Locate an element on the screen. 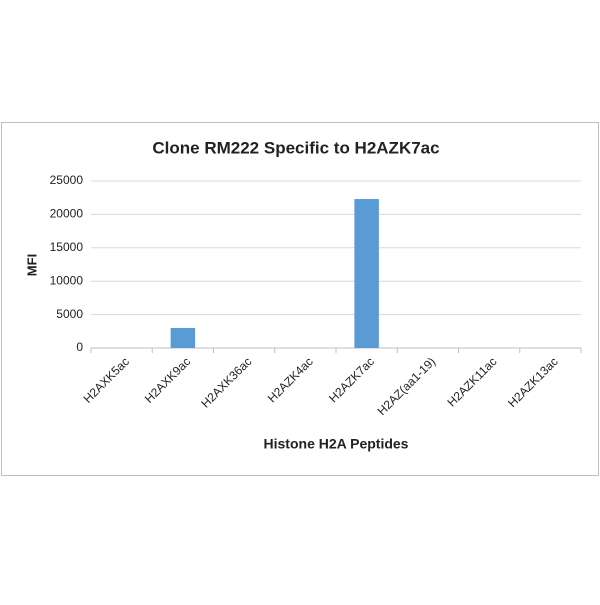  y-tick-label: 25000 is located at coordinates (67, 180).